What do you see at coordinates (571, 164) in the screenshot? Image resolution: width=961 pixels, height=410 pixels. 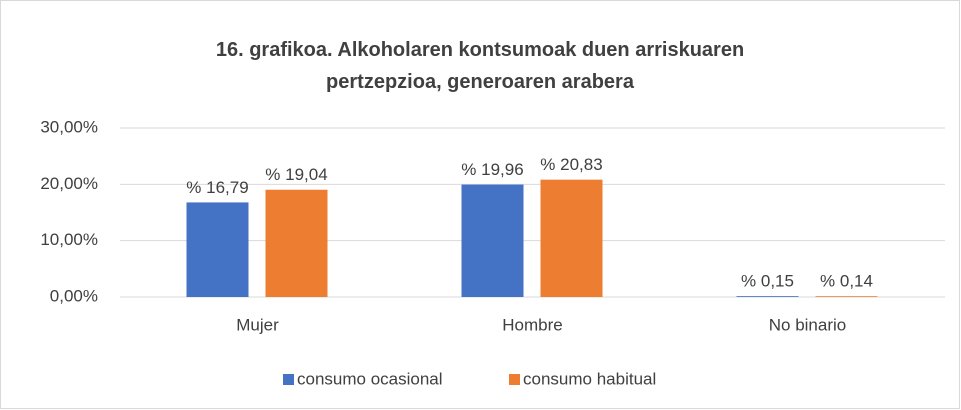 I see `data-label: % 20,83` at bounding box center [571, 164].